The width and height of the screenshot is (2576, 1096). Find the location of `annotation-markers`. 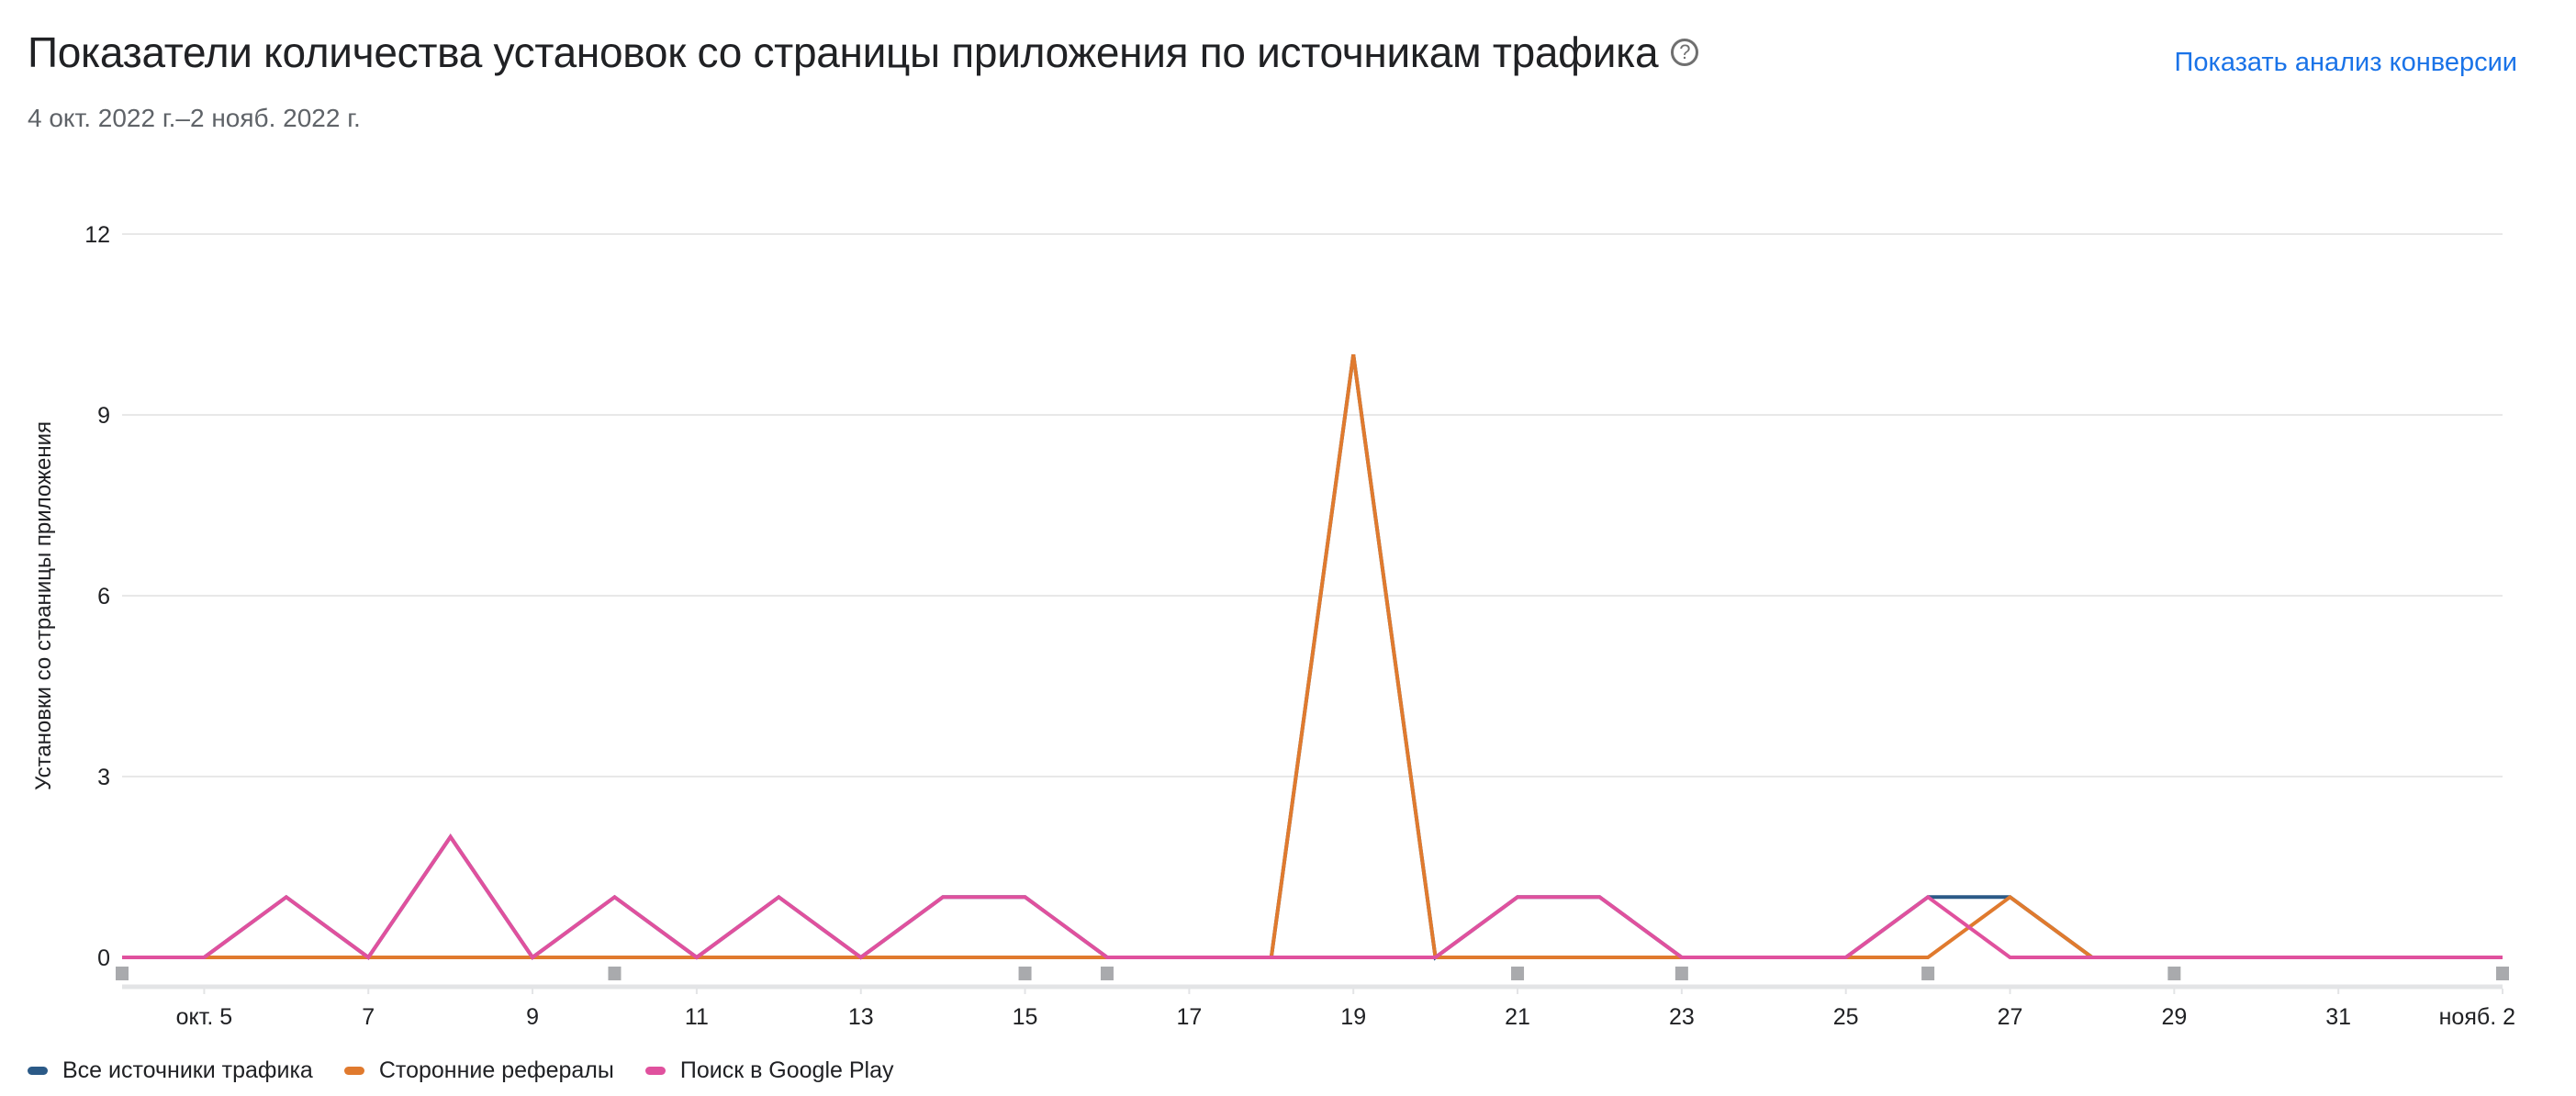

annotation-markers is located at coordinates (1312, 973).